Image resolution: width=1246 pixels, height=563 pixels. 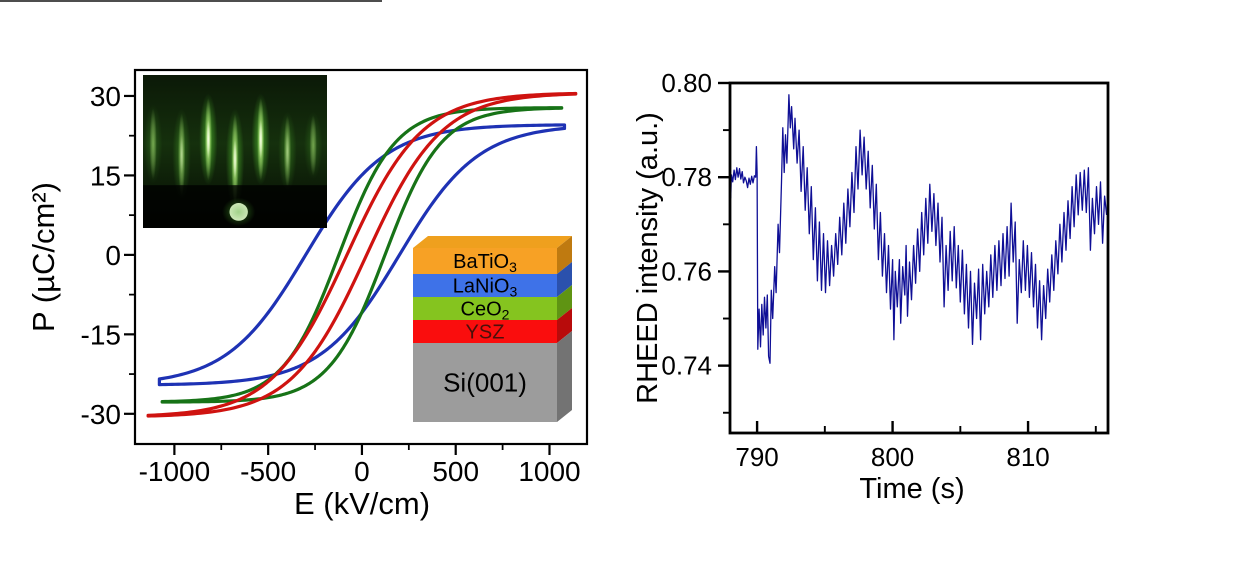 I want to click on rheed-x-axis-title: Time (s), so click(x=912, y=489).